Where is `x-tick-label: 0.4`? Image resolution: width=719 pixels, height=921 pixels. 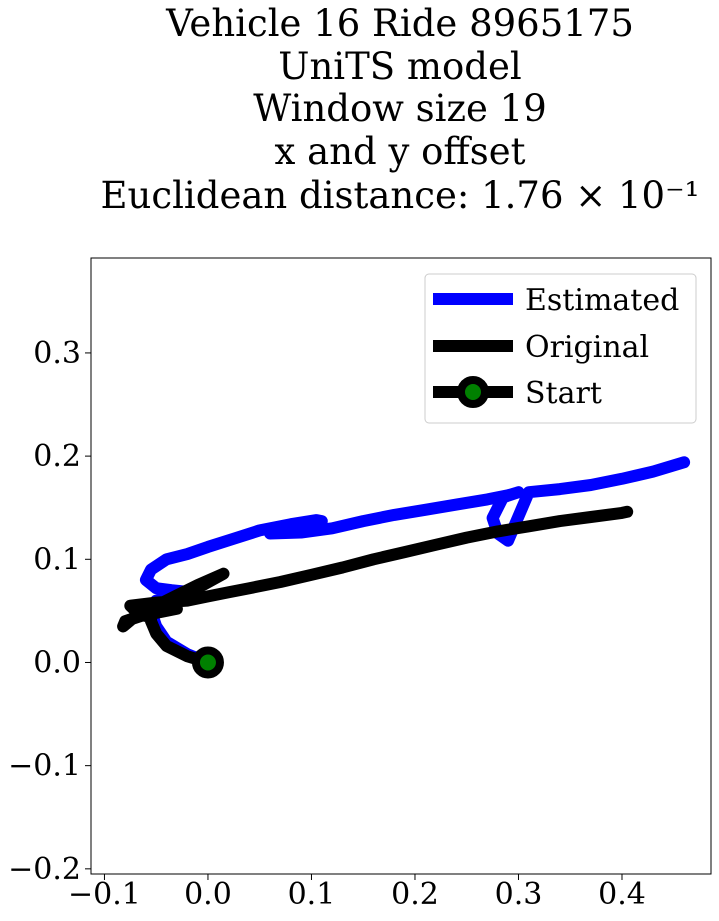
x-tick-label: 0.4 is located at coordinates (622, 894).